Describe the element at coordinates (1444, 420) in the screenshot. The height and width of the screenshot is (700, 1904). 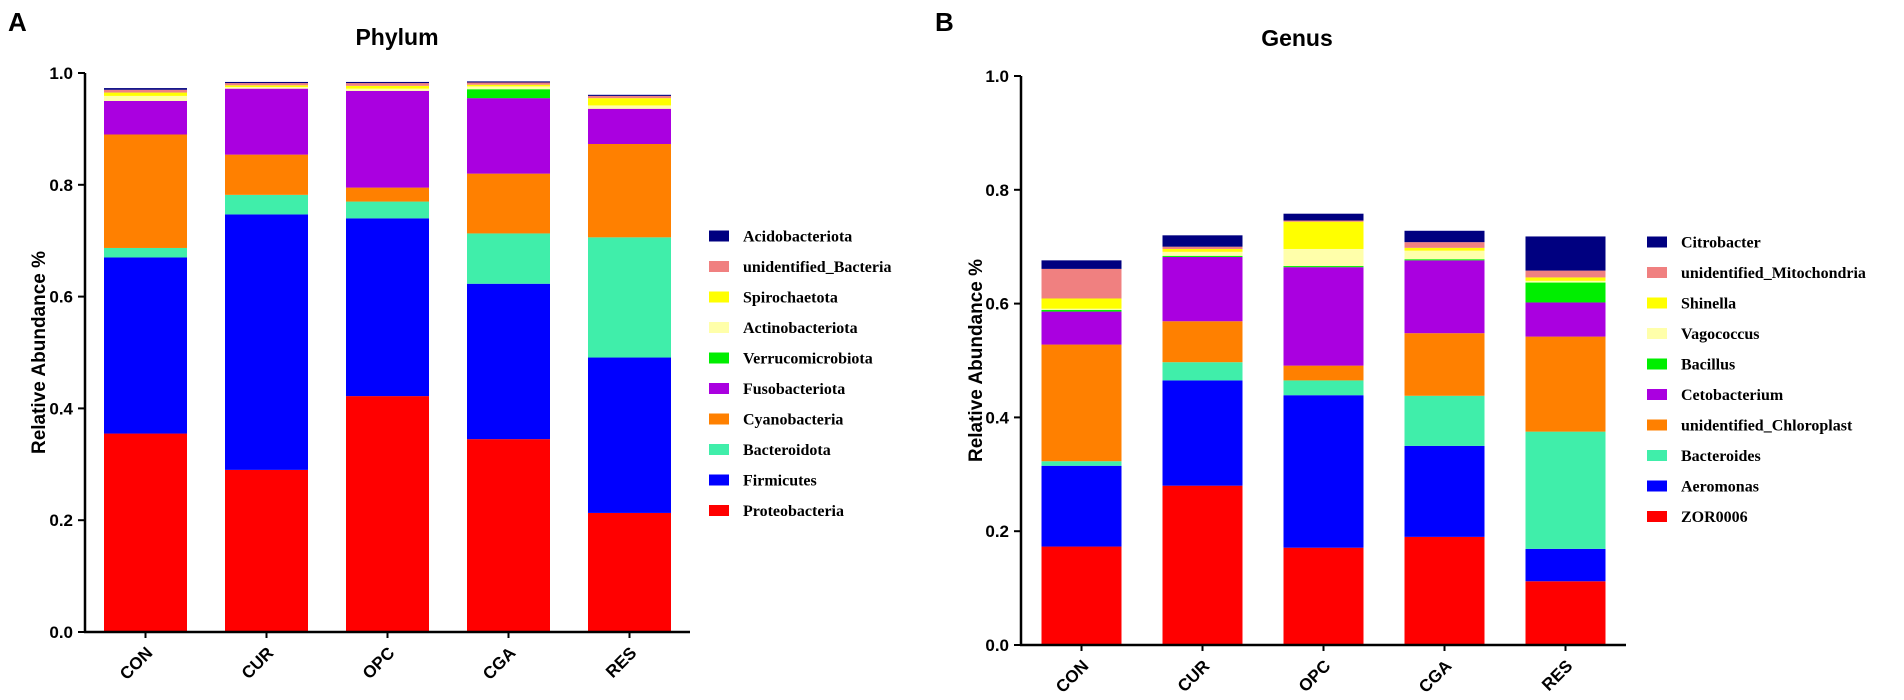
I see `bar-segment-cga-bacteroides` at that location.